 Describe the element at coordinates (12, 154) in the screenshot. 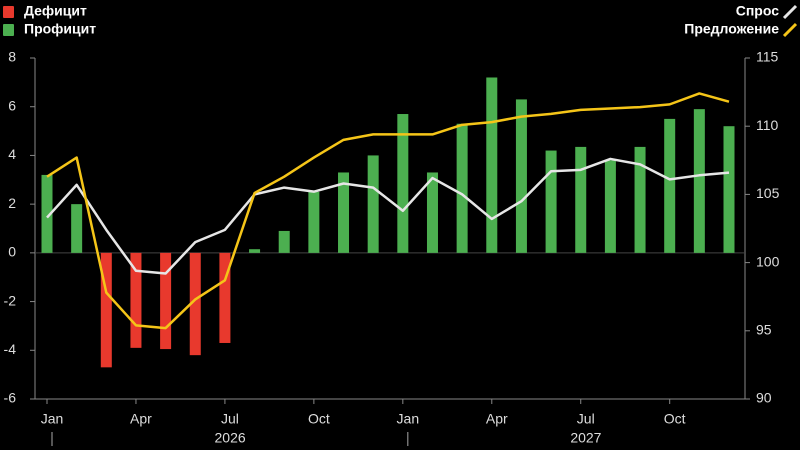

I see `y-tick-label: 4` at that location.